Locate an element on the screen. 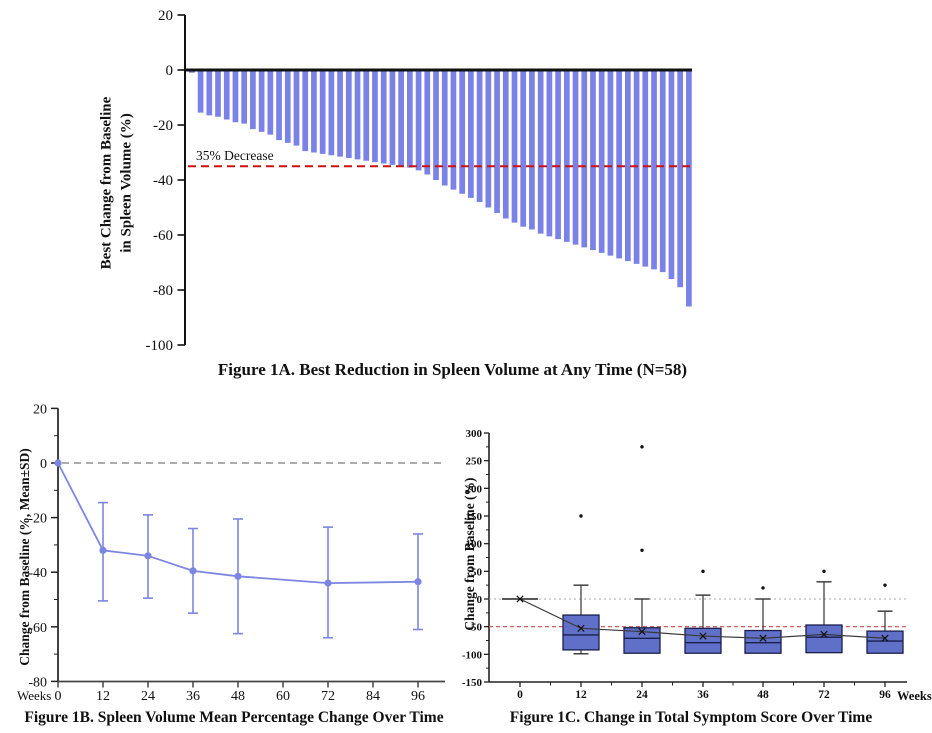 The height and width of the screenshot is (733, 932). threshold-label-35-percent: 35% Decrease is located at coordinates (235, 155).